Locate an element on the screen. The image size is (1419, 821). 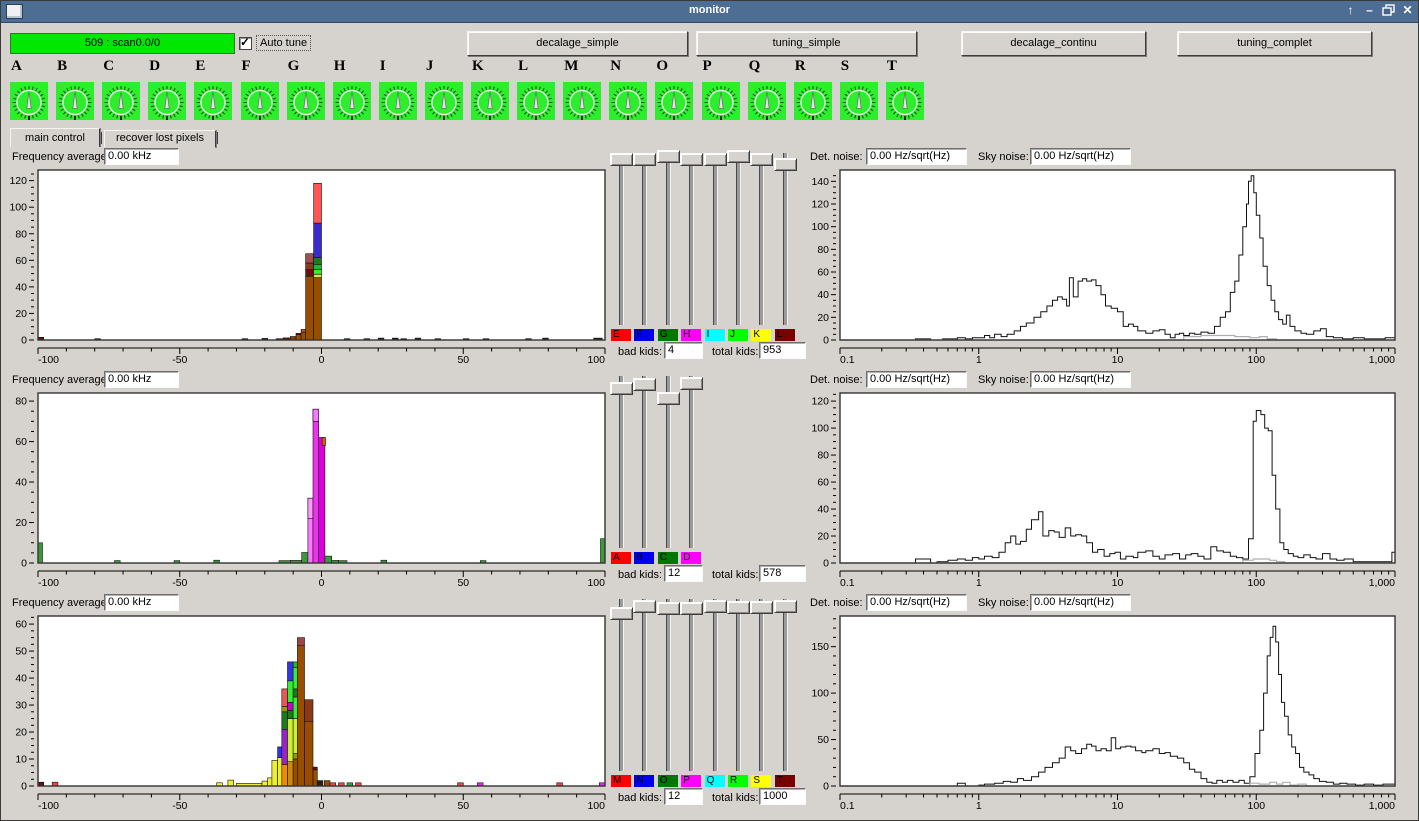
shade-button: ↑ is located at coordinates (1350, 10).